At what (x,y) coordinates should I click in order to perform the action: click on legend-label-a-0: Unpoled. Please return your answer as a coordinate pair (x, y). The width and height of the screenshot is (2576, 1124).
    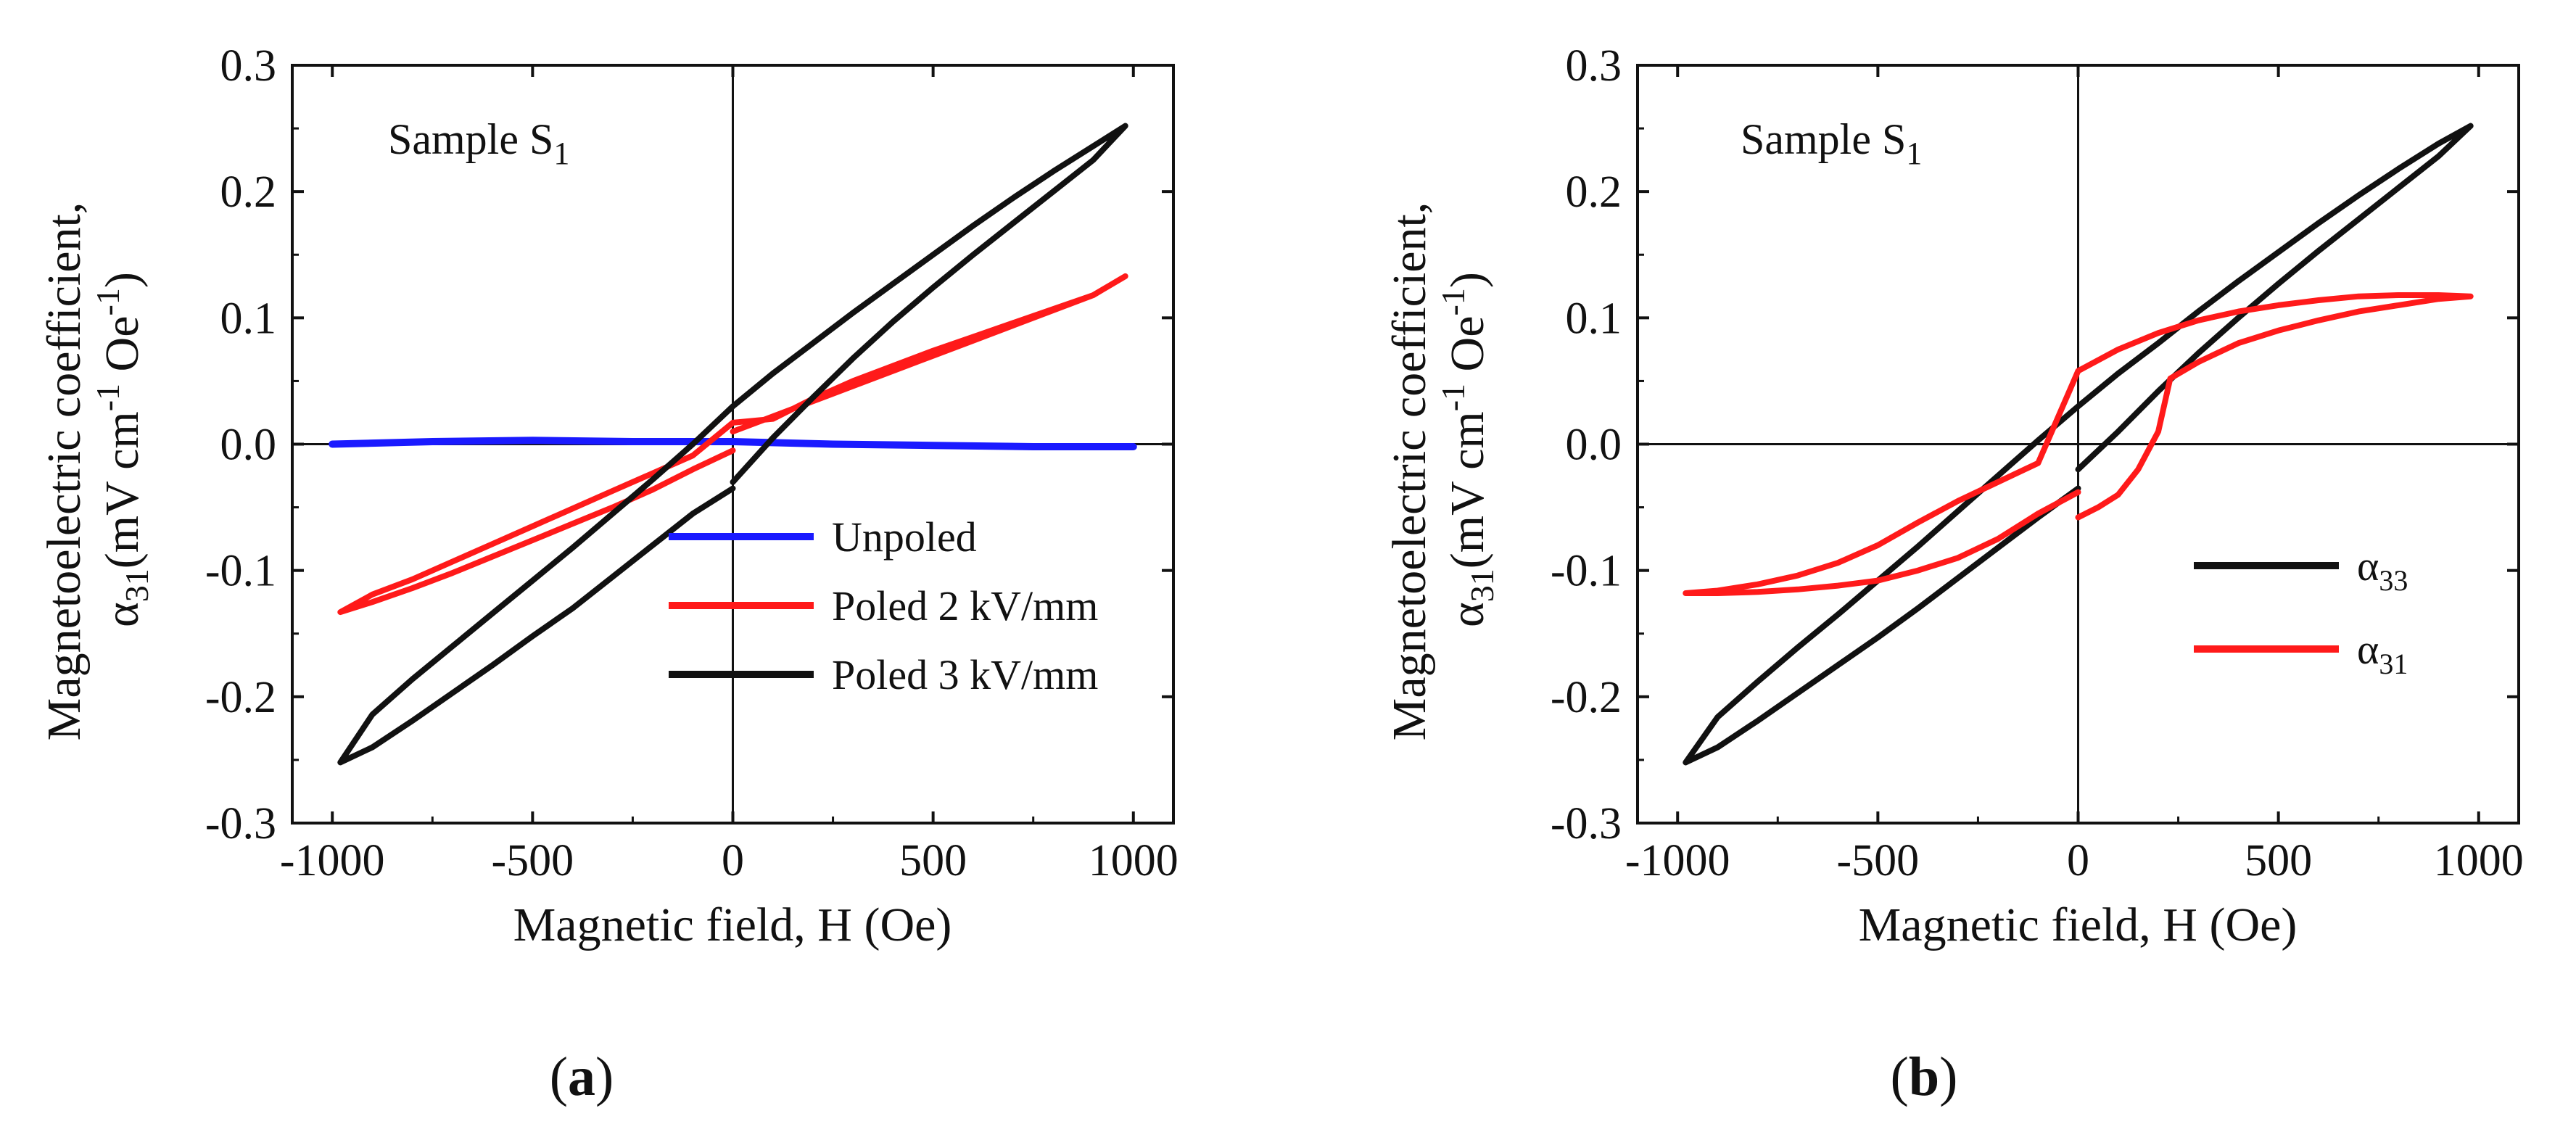
    Looking at the image, I should click on (905, 537).